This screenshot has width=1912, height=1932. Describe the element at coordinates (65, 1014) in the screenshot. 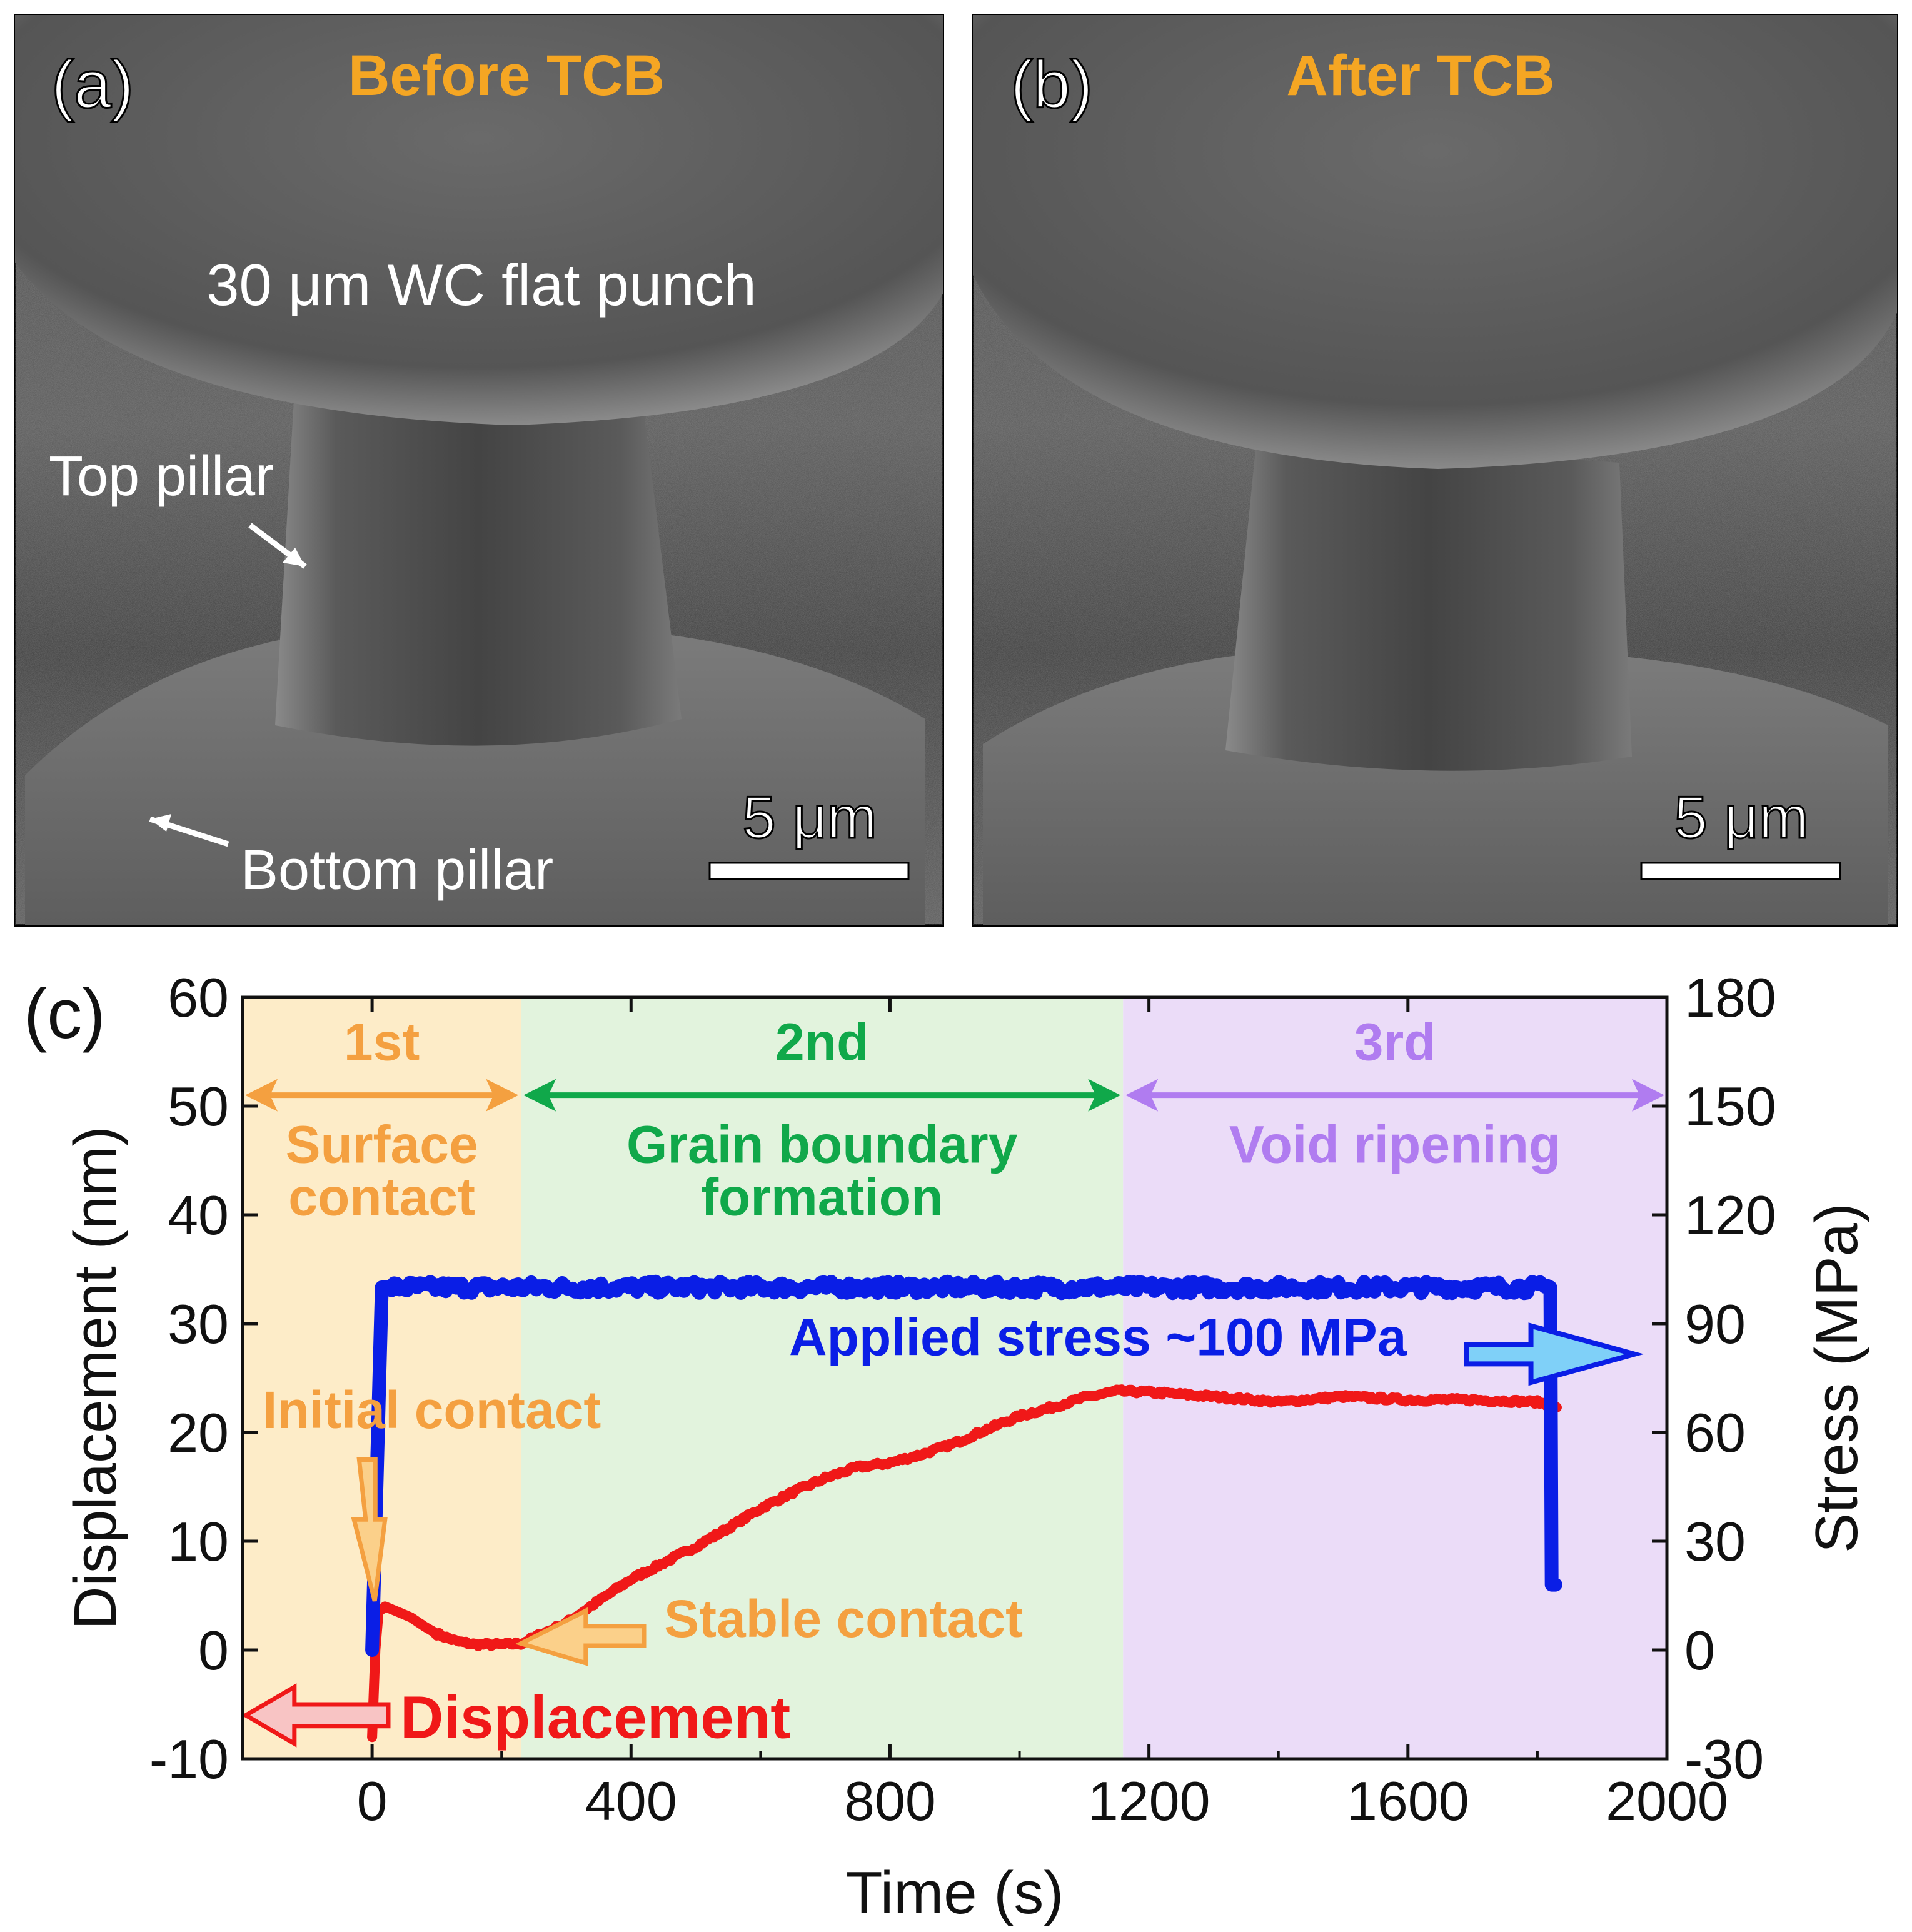

I see `panel-c-letter: (c)` at that location.